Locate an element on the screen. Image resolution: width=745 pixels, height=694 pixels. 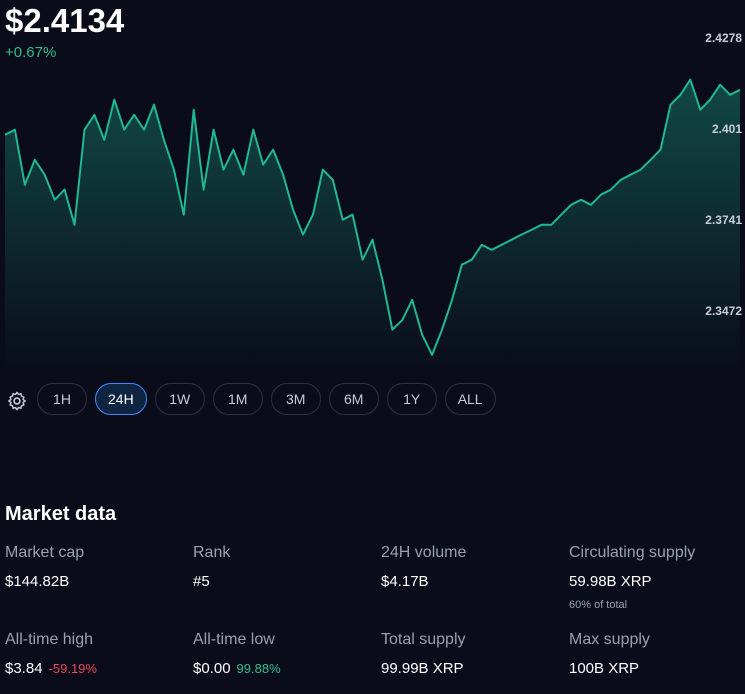
stat-change: 99.88% is located at coordinates (258, 668).